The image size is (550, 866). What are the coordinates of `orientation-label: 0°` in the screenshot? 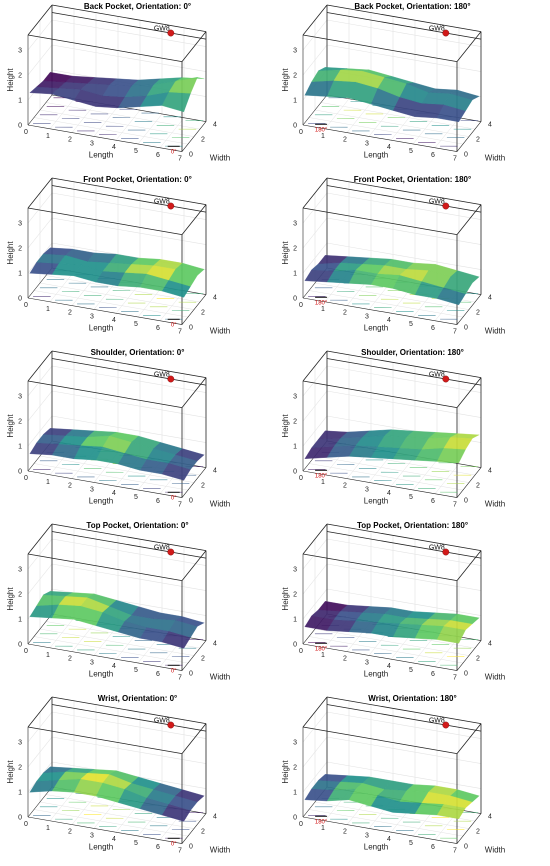 It's located at (174, 152).